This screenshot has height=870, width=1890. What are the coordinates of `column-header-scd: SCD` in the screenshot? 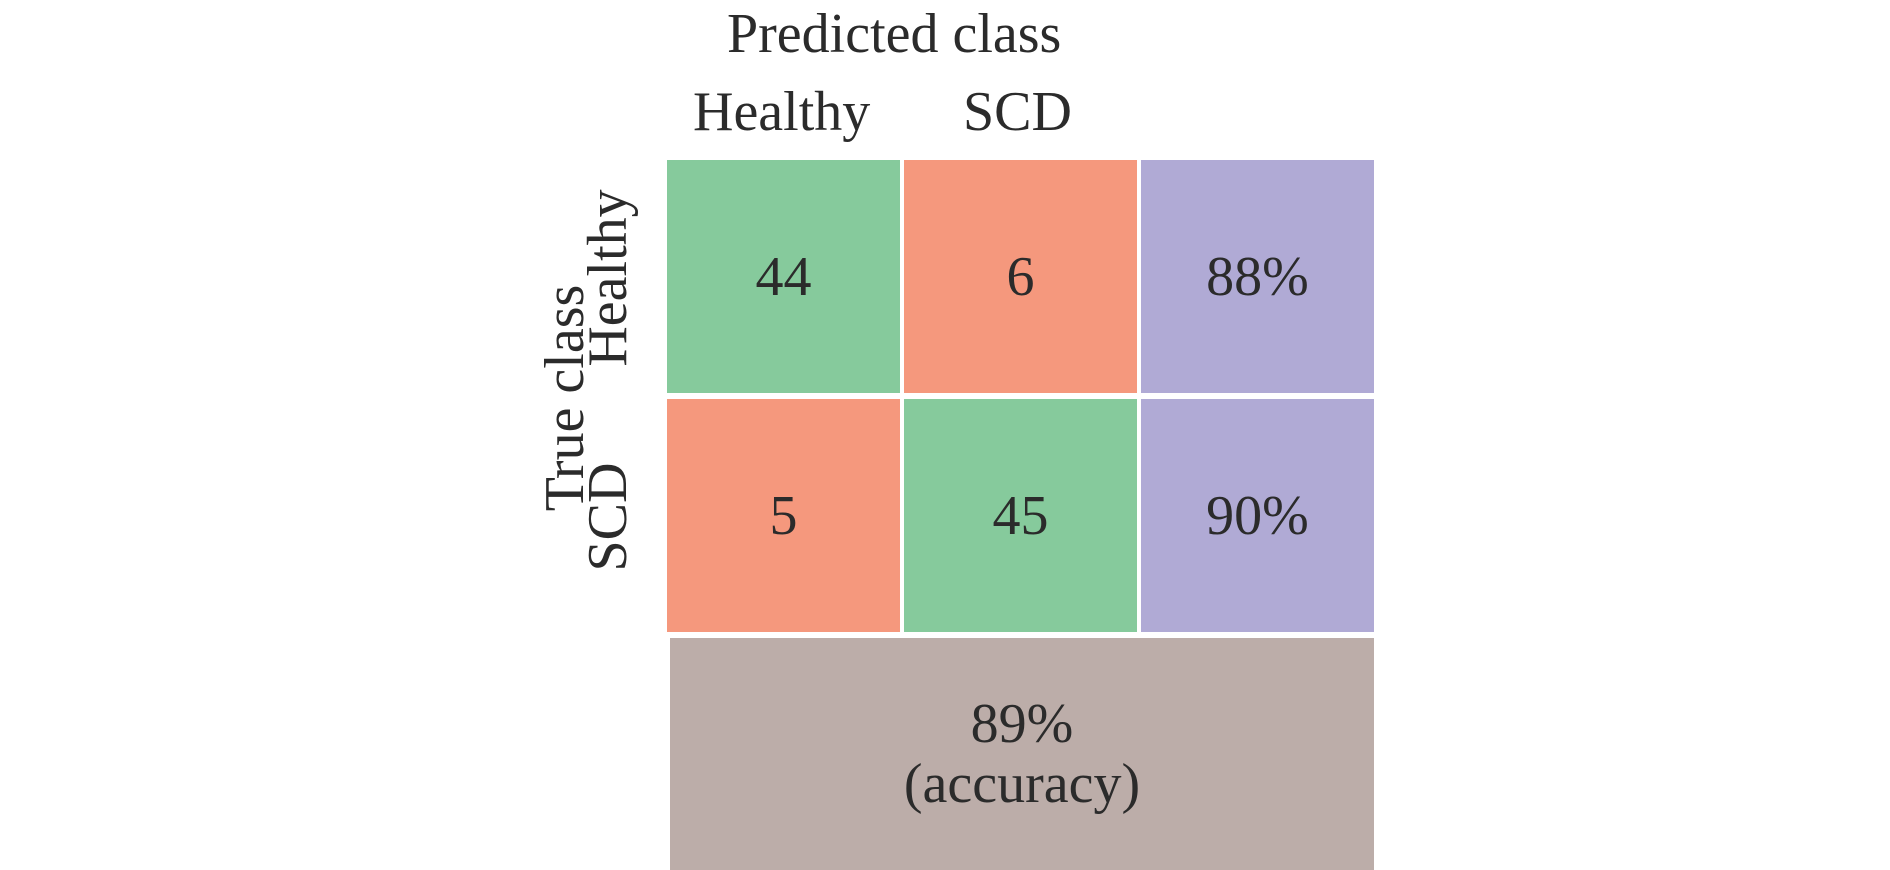 It's located at (1017, 112).